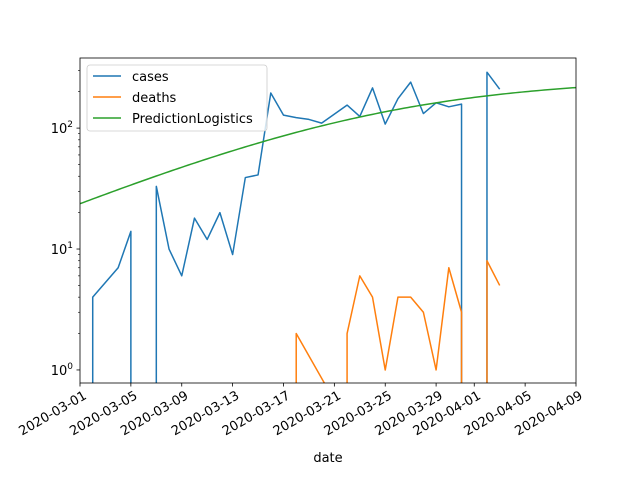 This screenshot has width=640, height=480. I want to click on legend: cases deaths PredictionLogistics, so click(177, 98).